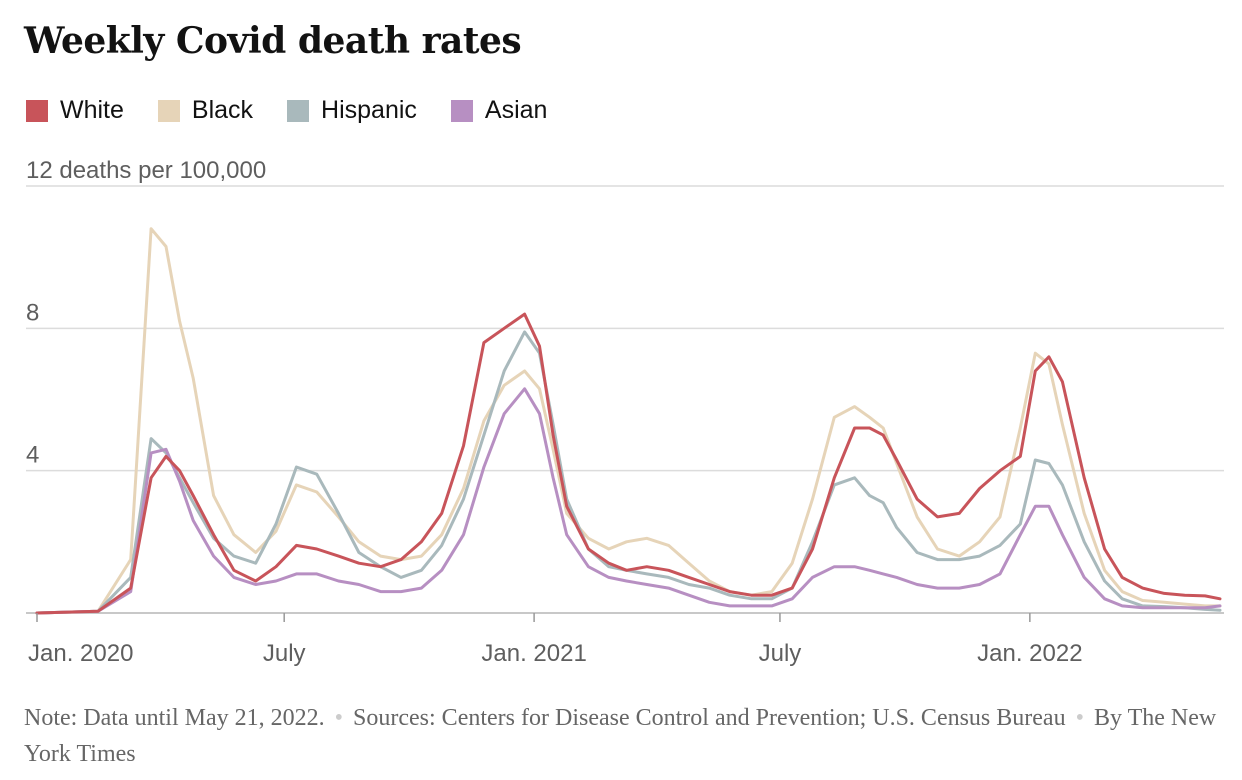 This screenshot has height=780, width=1242. I want to click on x-axis: Jan. 2020 July Jan. 2021 July Jan. 2022, so click(555, 640).